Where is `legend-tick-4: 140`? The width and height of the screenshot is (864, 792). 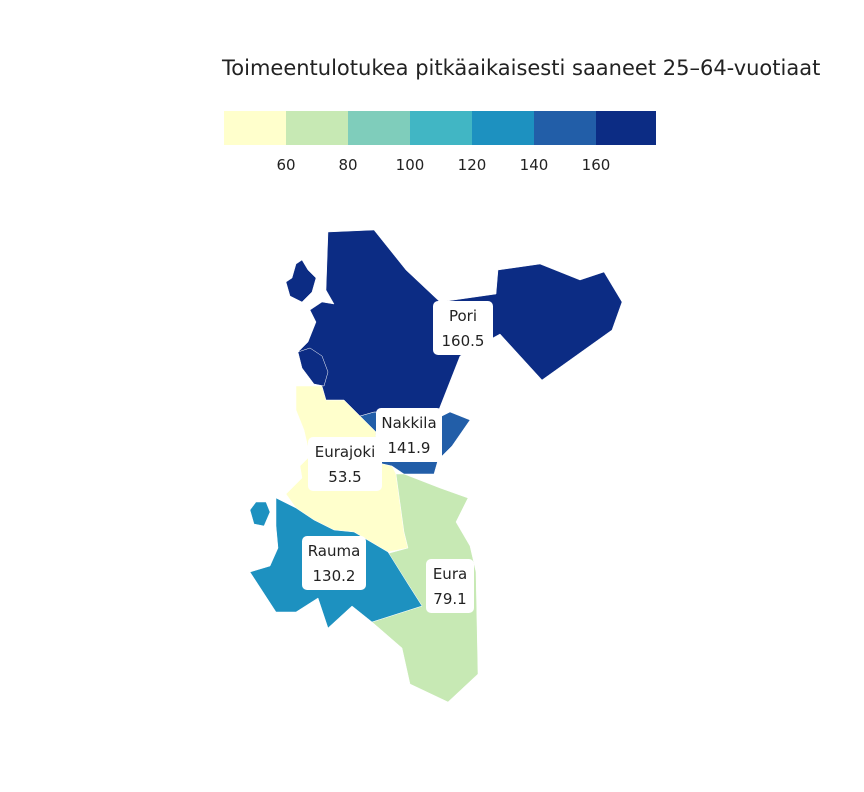
legend-tick-4: 140 is located at coordinates (534, 165).